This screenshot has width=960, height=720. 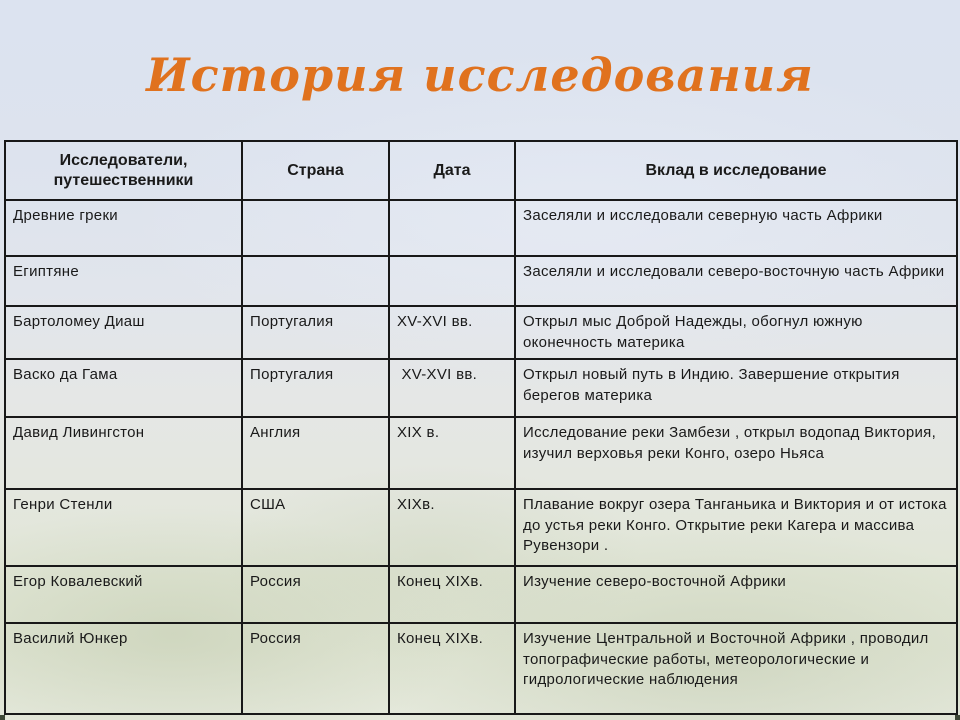 What do you see at coordinates (315, 527) in the screenshot?
I see `cell-country: США` at bounding box center [315, 527].